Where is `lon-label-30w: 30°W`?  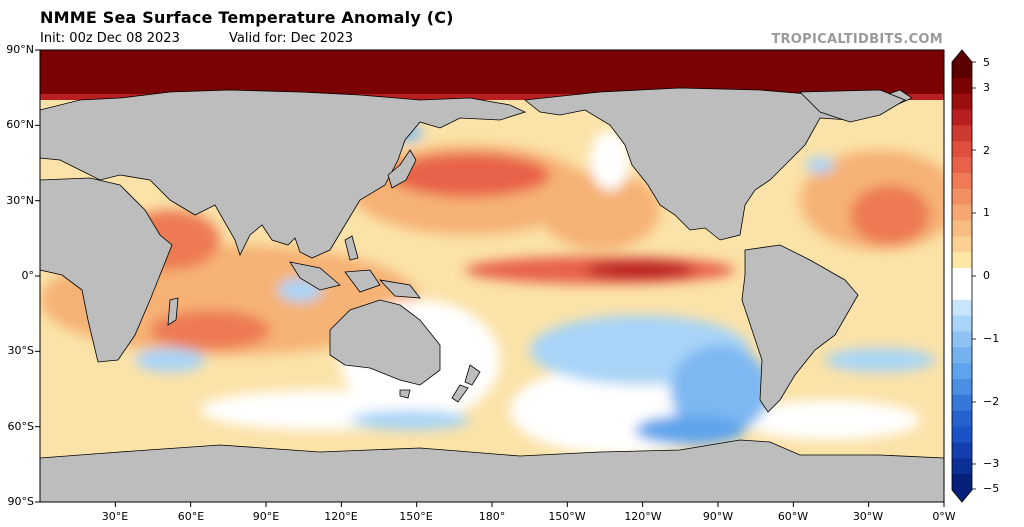
lon-label-30w: 30°W is located at coordinates (868, 516).